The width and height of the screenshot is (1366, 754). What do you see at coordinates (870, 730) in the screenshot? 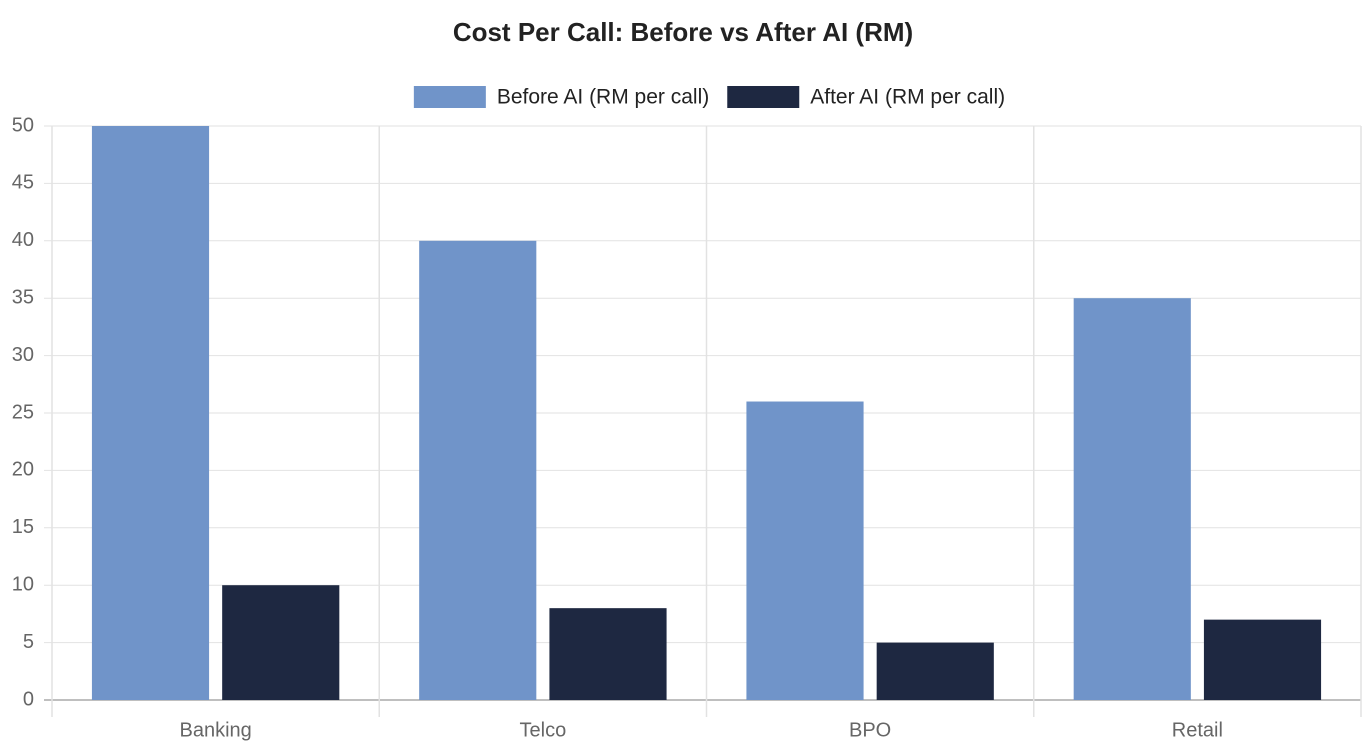
I see `x-tick-label: BPO` at bounding box center [870, 730].